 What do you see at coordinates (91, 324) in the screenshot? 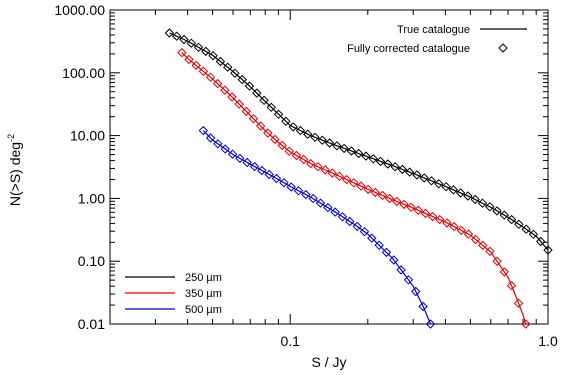
I see `y-tick-label: 0.01` at bounding box center [91, 324].